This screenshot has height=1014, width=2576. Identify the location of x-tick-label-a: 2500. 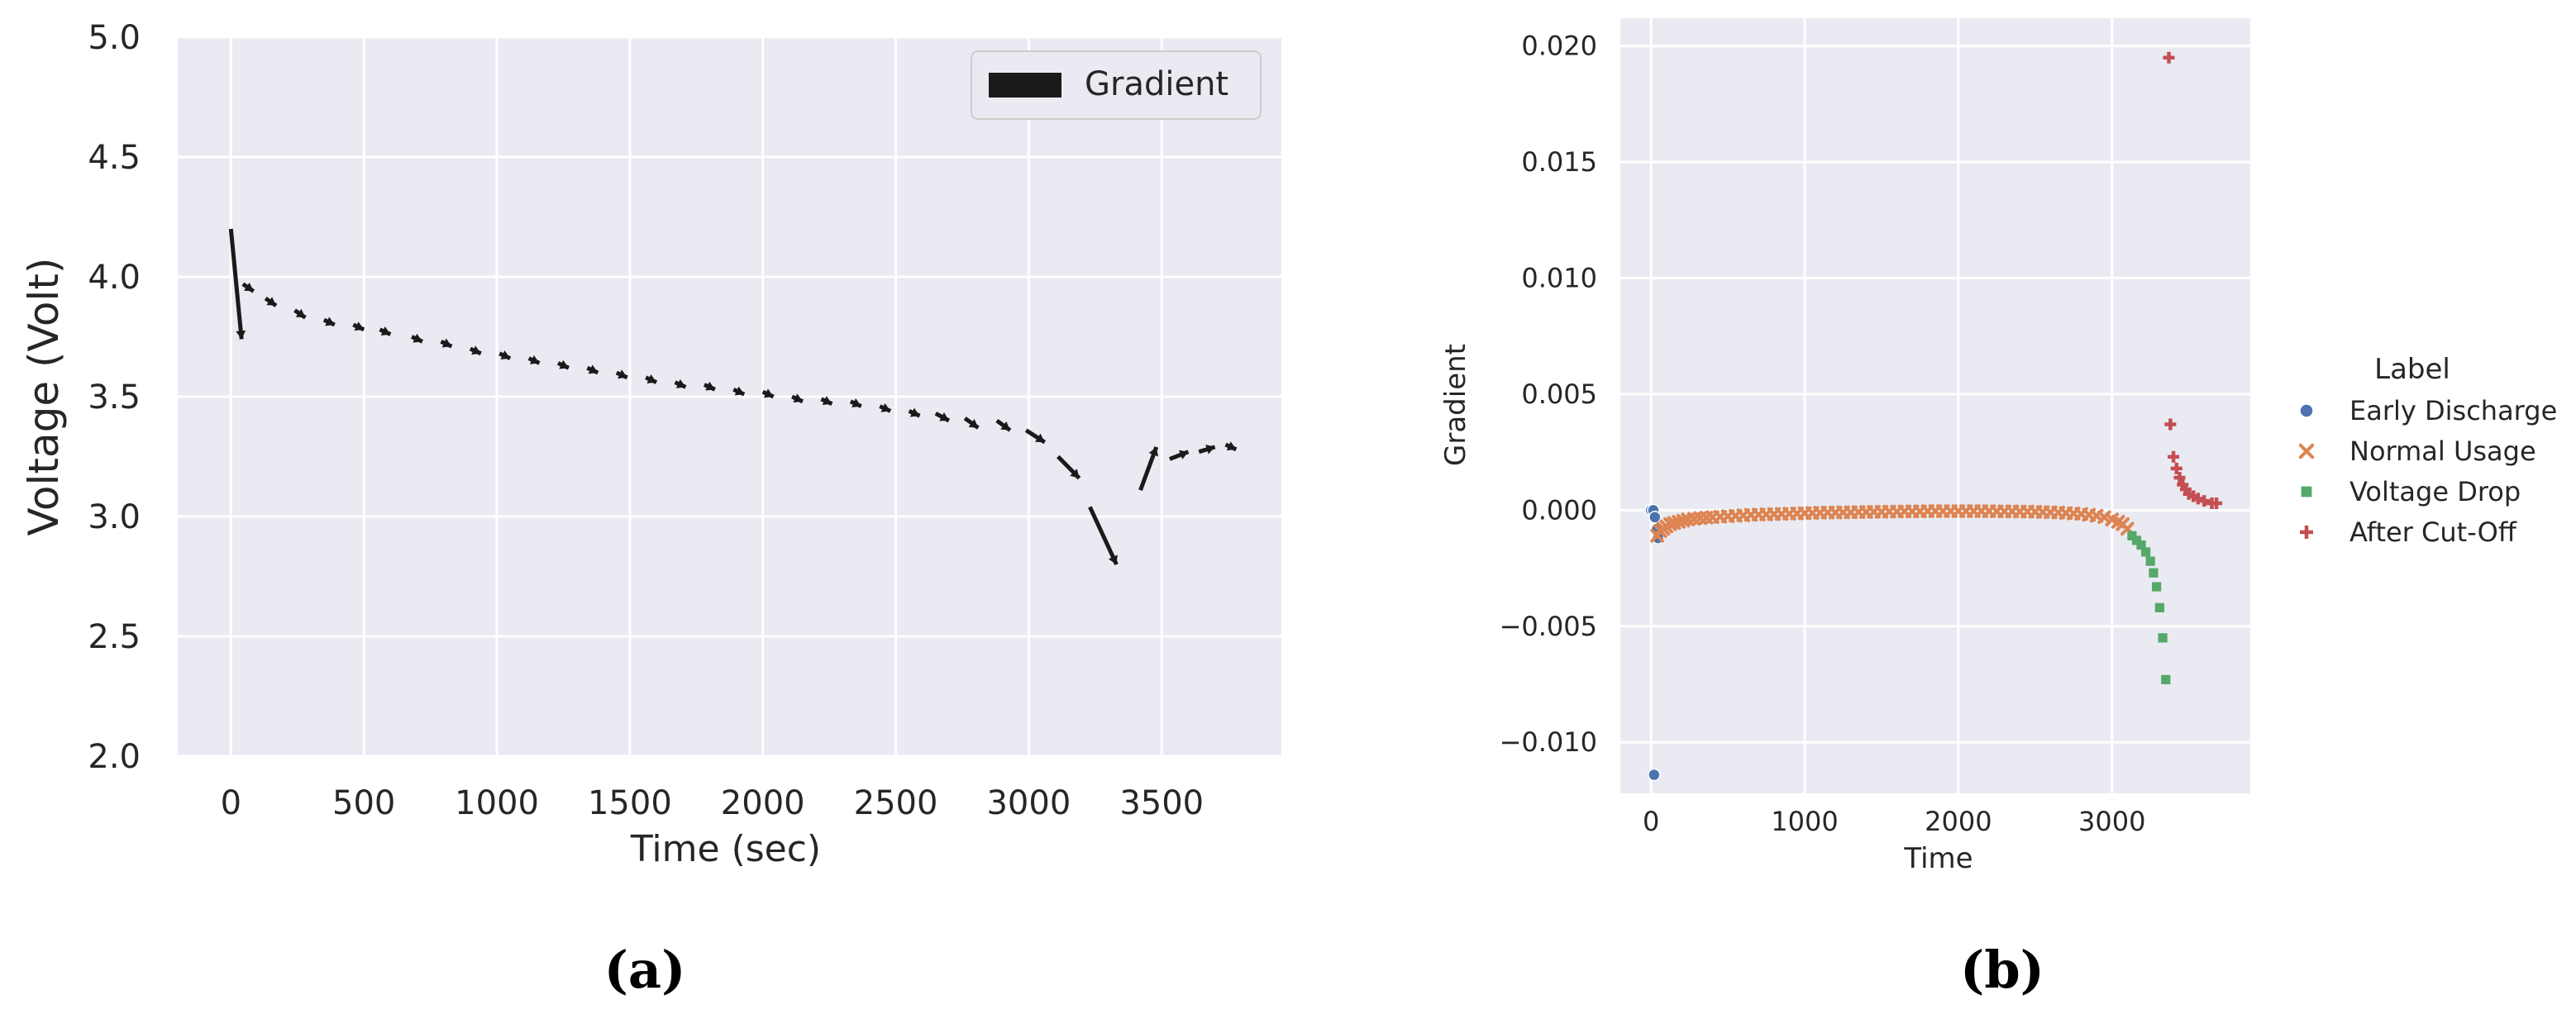
(896, 803).